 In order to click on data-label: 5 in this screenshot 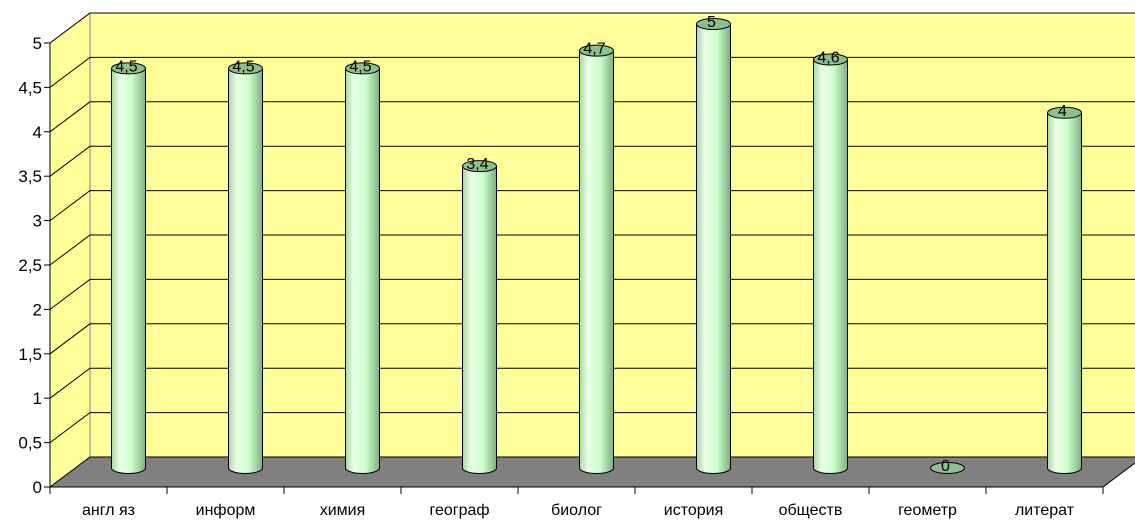, I will do `click(711, 22)`.